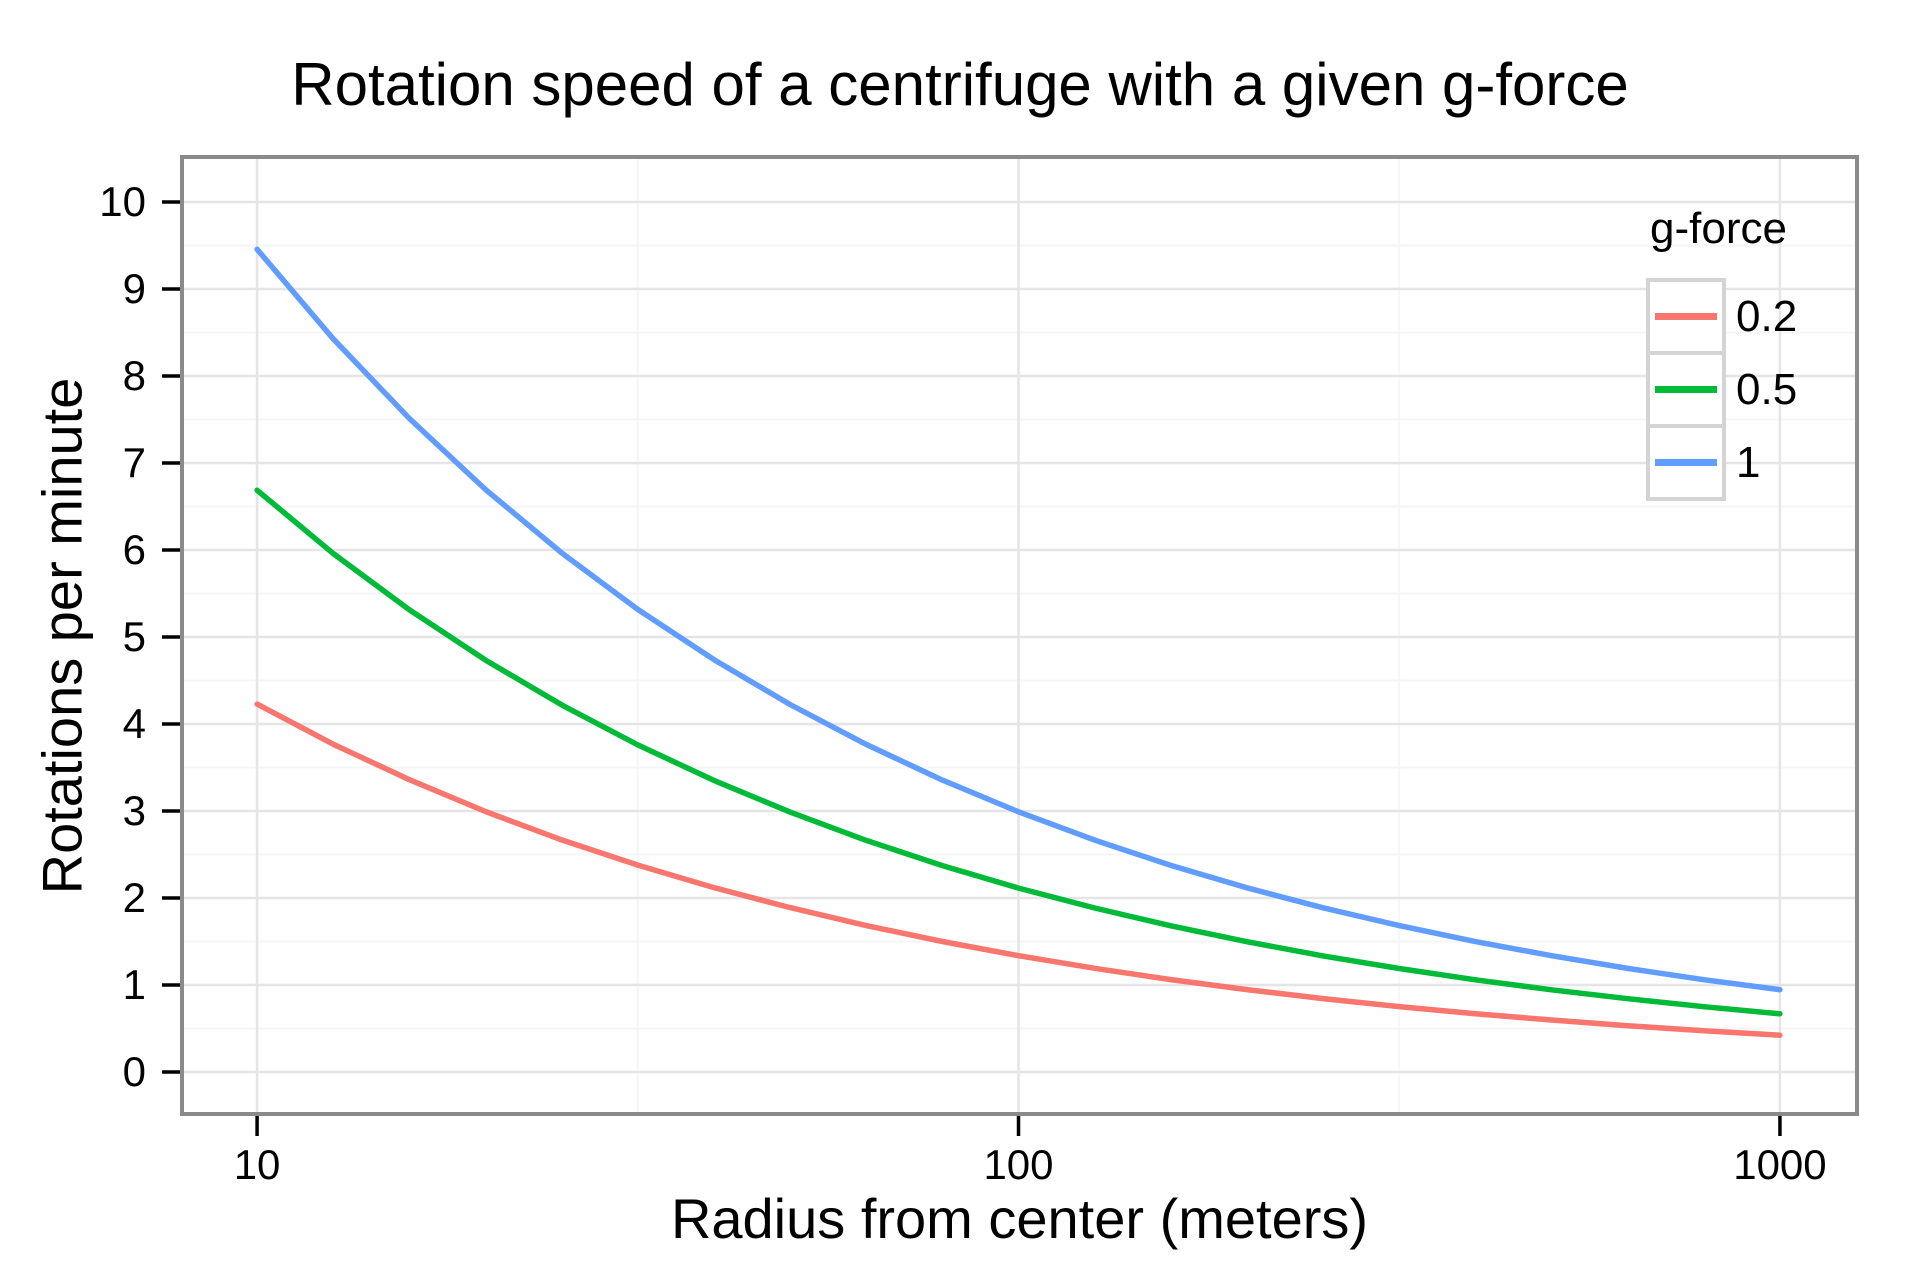 This screenshot has height=1280, width=1920. What do you see at coordinates (1780, 1164) in the screenshot?
I see `x-tick-label-1000: 1000` at bounding box center [1780, 1164].